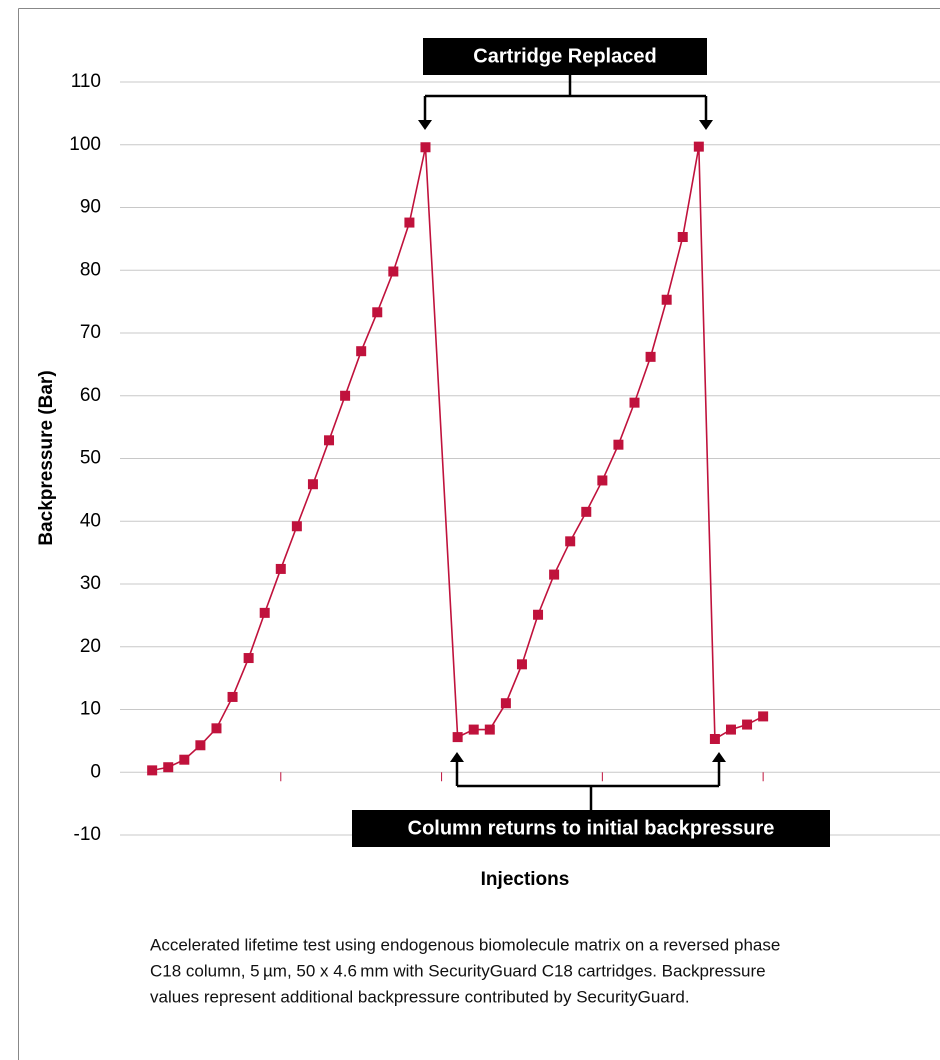 The image size is (940, 1060). Describe the element at coordinates (90, 520) in the screenshot. I see `y-tick-label: 40` at that location.